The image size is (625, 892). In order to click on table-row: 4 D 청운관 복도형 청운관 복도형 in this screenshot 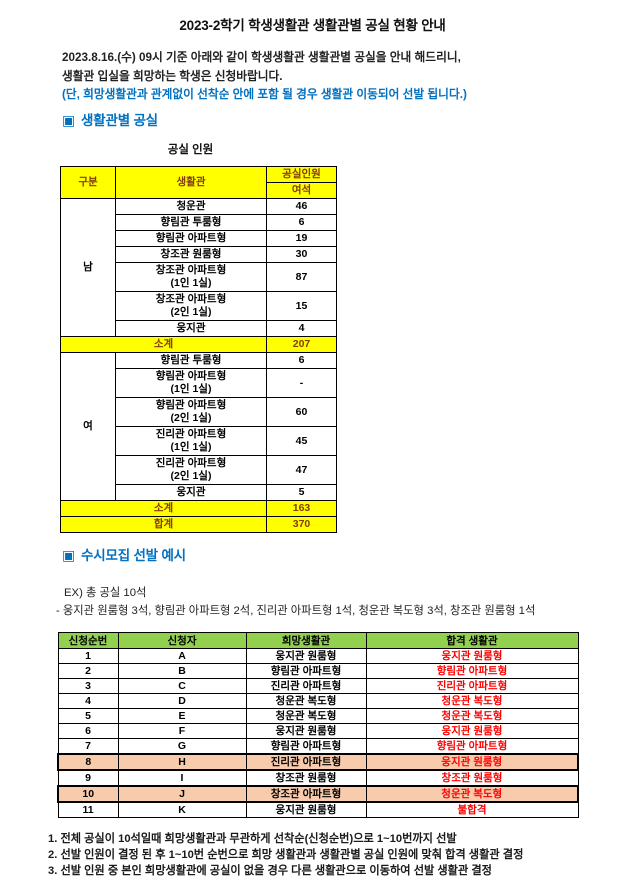, I will do `click(318, 701)`.